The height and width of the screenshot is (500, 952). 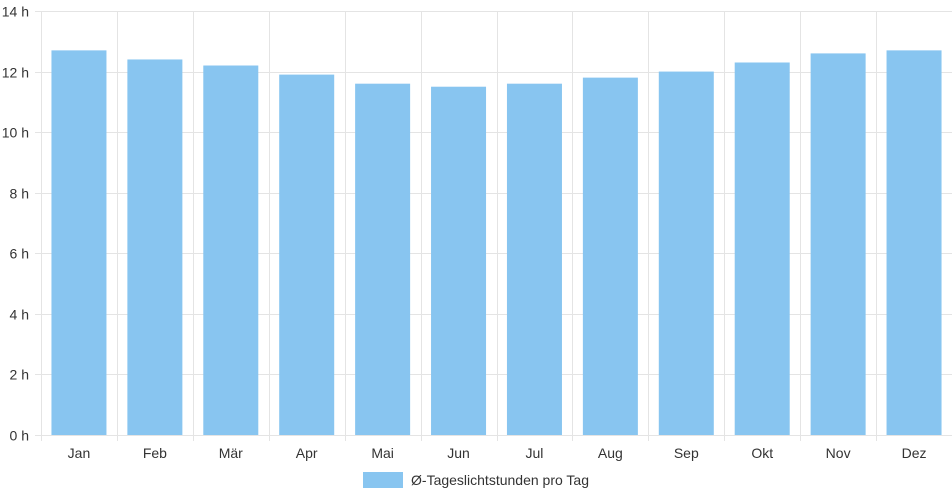 What do you see at coordinates (535, 453) in the screenshot?
I see `x-tick-label: Jul` at bounding box center [535, 453].